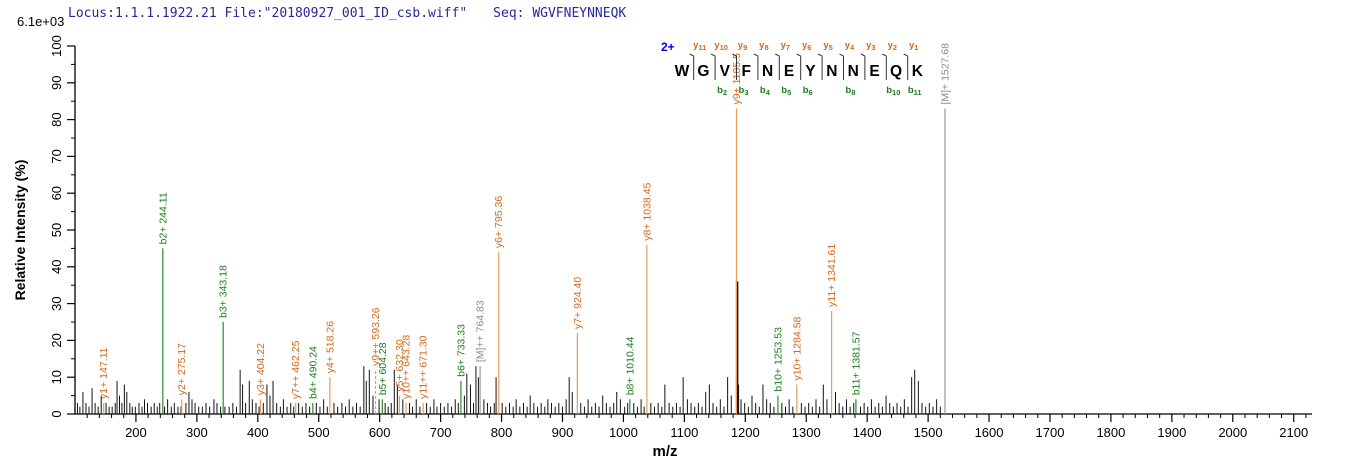 The height and width of the screenshot is (473, 1362). What do you see at coordinates (1050, 432) in the screenshot?
I see `x-tick-label: 1700` at bounding box center [1050, 432].